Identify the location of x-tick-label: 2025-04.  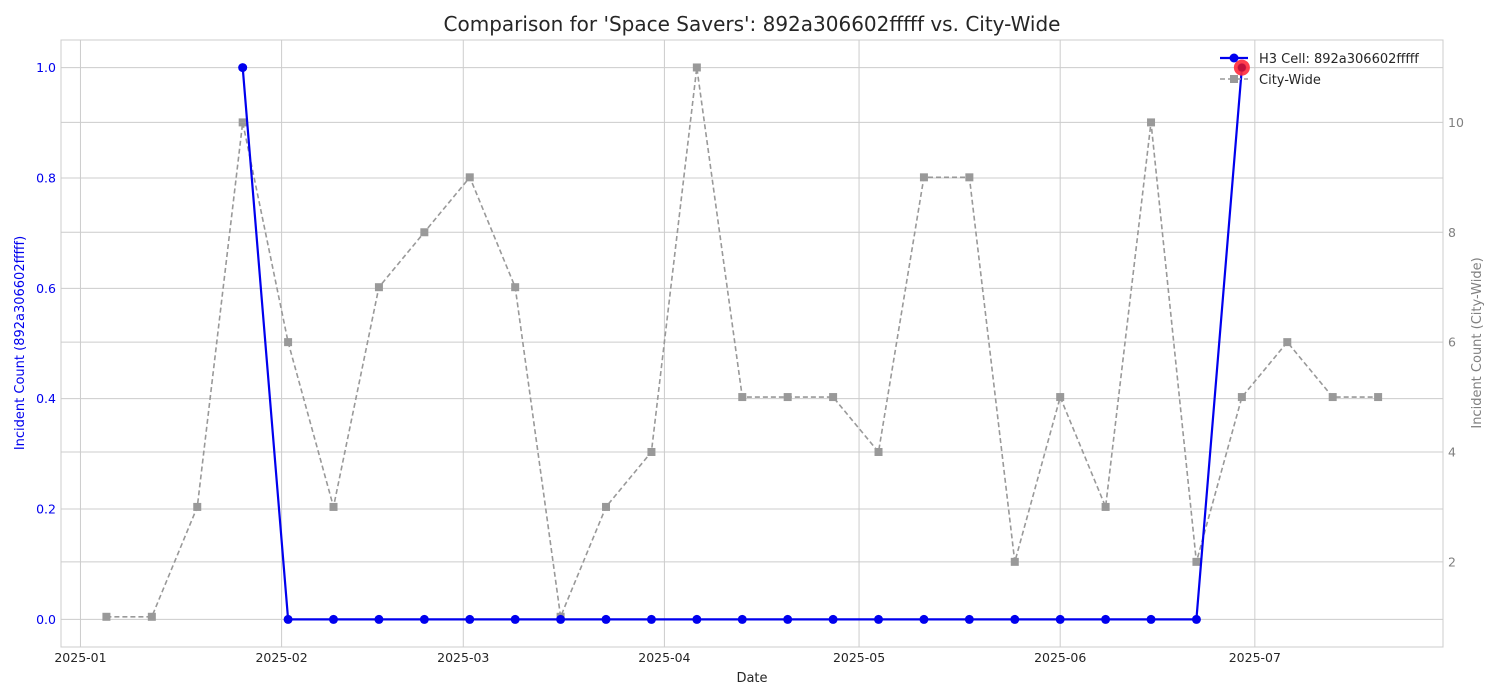
(664, 657).